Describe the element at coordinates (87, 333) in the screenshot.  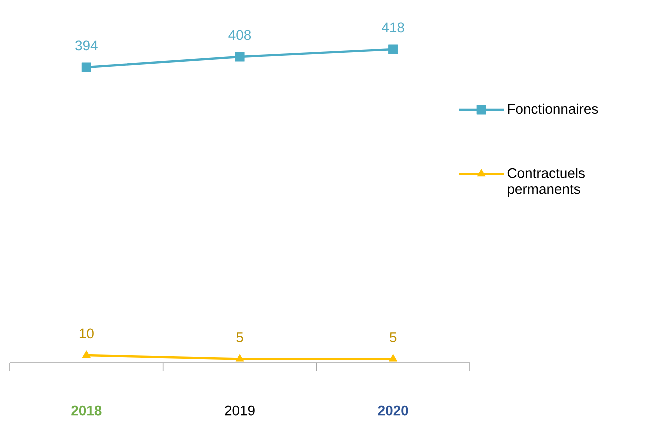
I see `data-label: 10` at that location.